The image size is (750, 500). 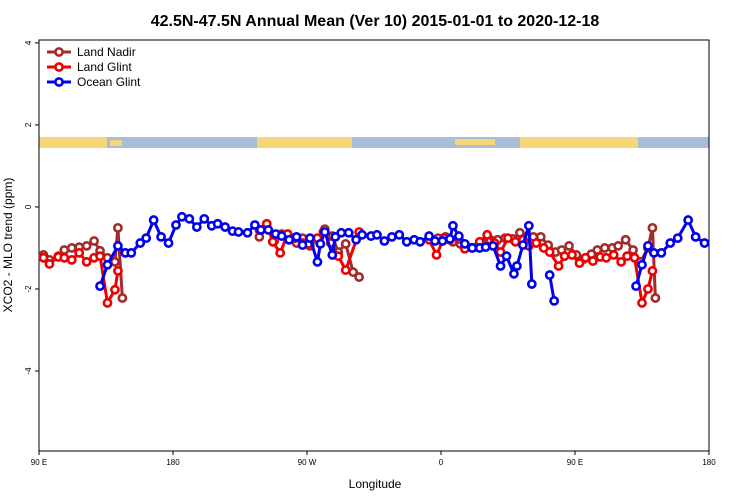 What do you see at coordinates (104, 67) in the screenshot?
I see `legend-label: Land Glint` at bounding box center [104, 67].